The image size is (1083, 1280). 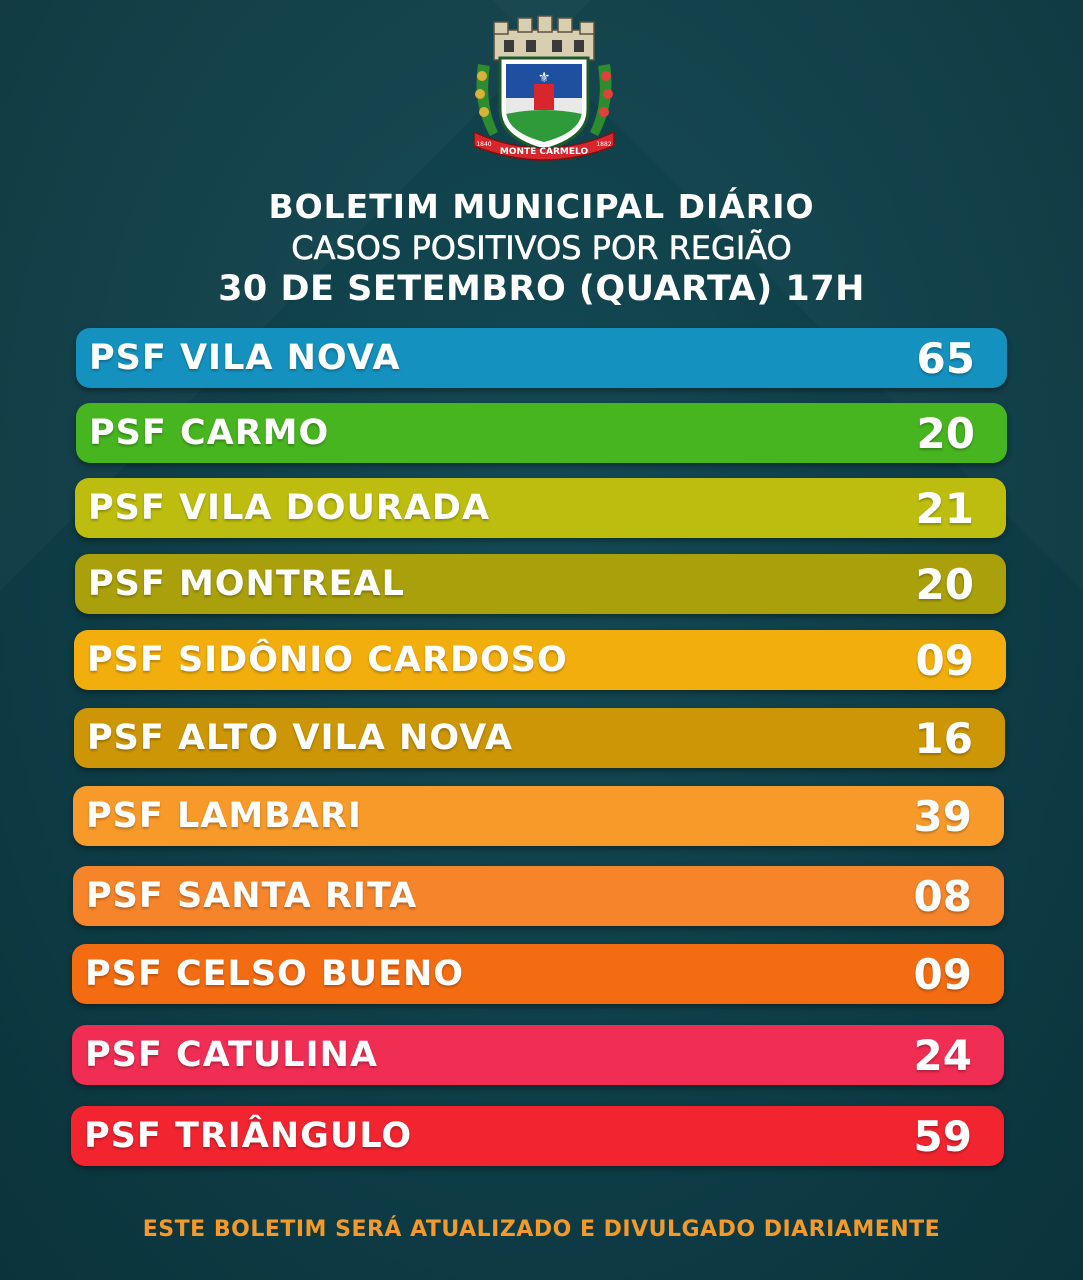 What do you see at coordinates (540, 508) in the screenshot?
I see `region-row: PSF VILA DOURADA 21` at bounding box center [540, 508].